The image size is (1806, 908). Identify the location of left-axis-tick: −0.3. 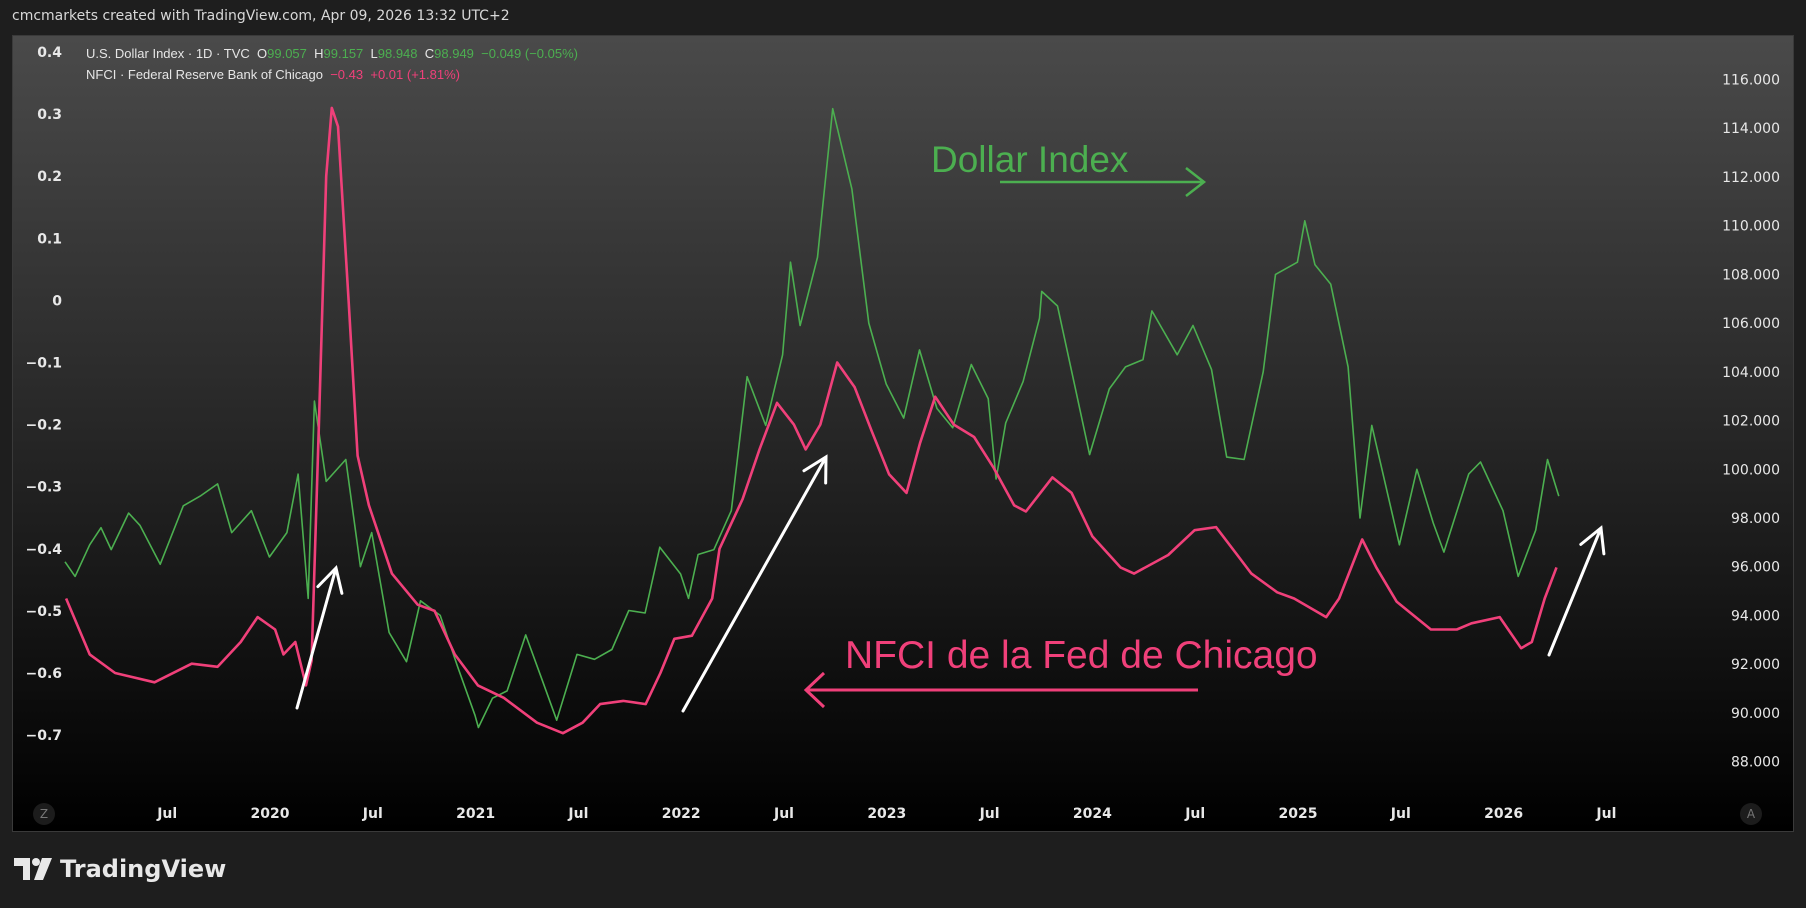
(43, 488).